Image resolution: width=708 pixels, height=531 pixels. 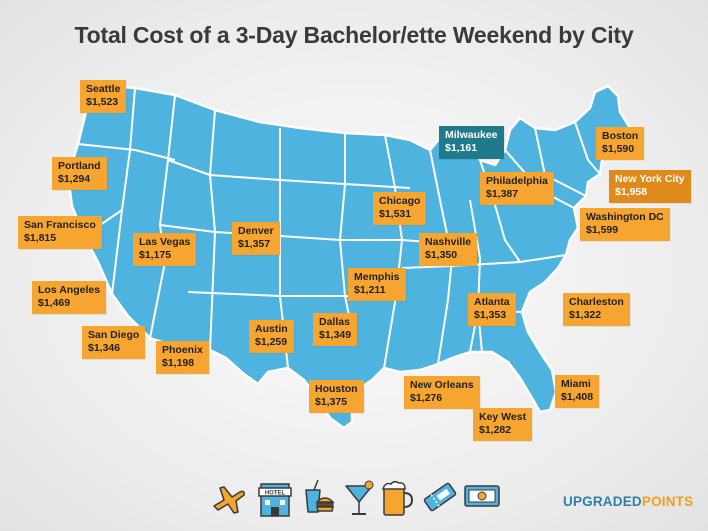 What do you see at coordinates (490, 315) in the screenshot?
I see `city-cost: $1,353` at bounding box center [490, 315].